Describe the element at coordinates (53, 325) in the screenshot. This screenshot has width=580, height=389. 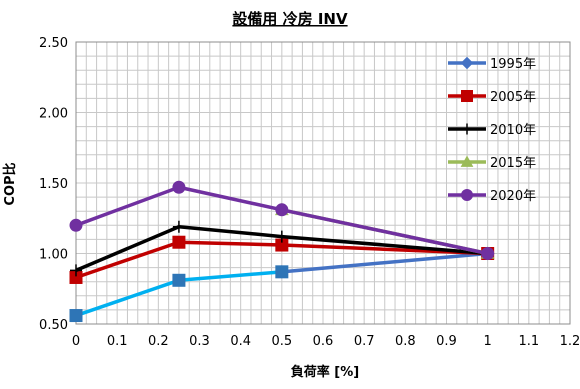
I see `y-tick-label: 0.50` at that location.